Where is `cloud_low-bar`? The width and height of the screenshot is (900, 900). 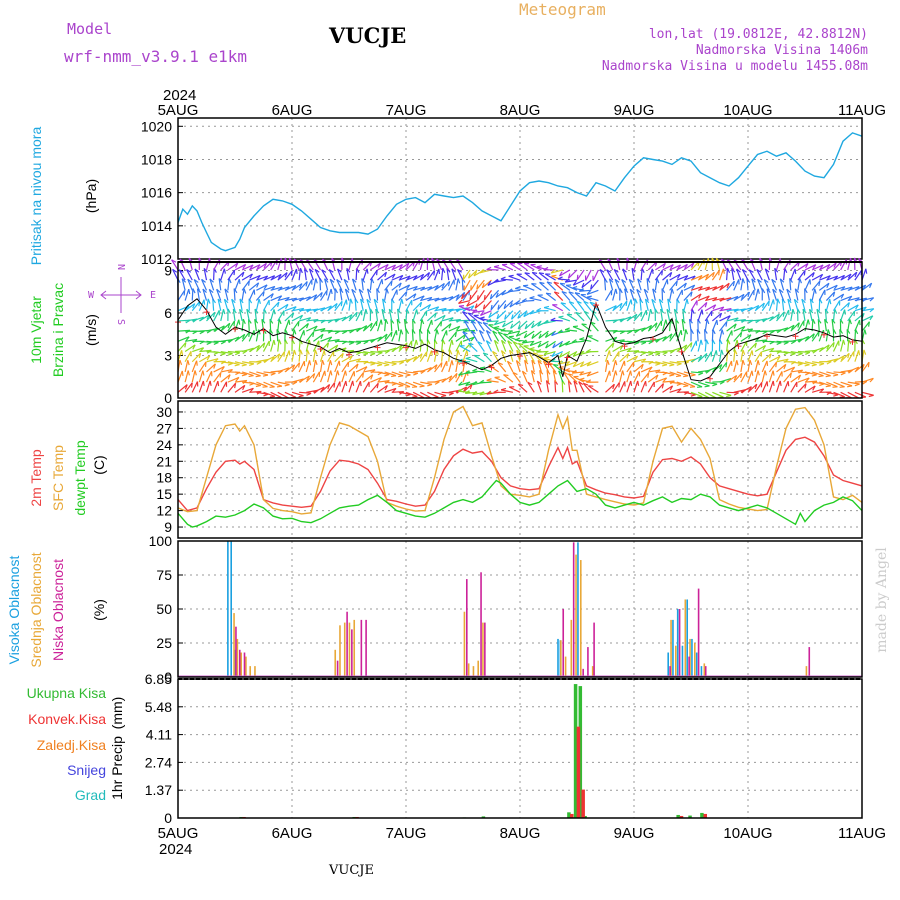
cloud_low-bar is located at coordinates (347, 644).